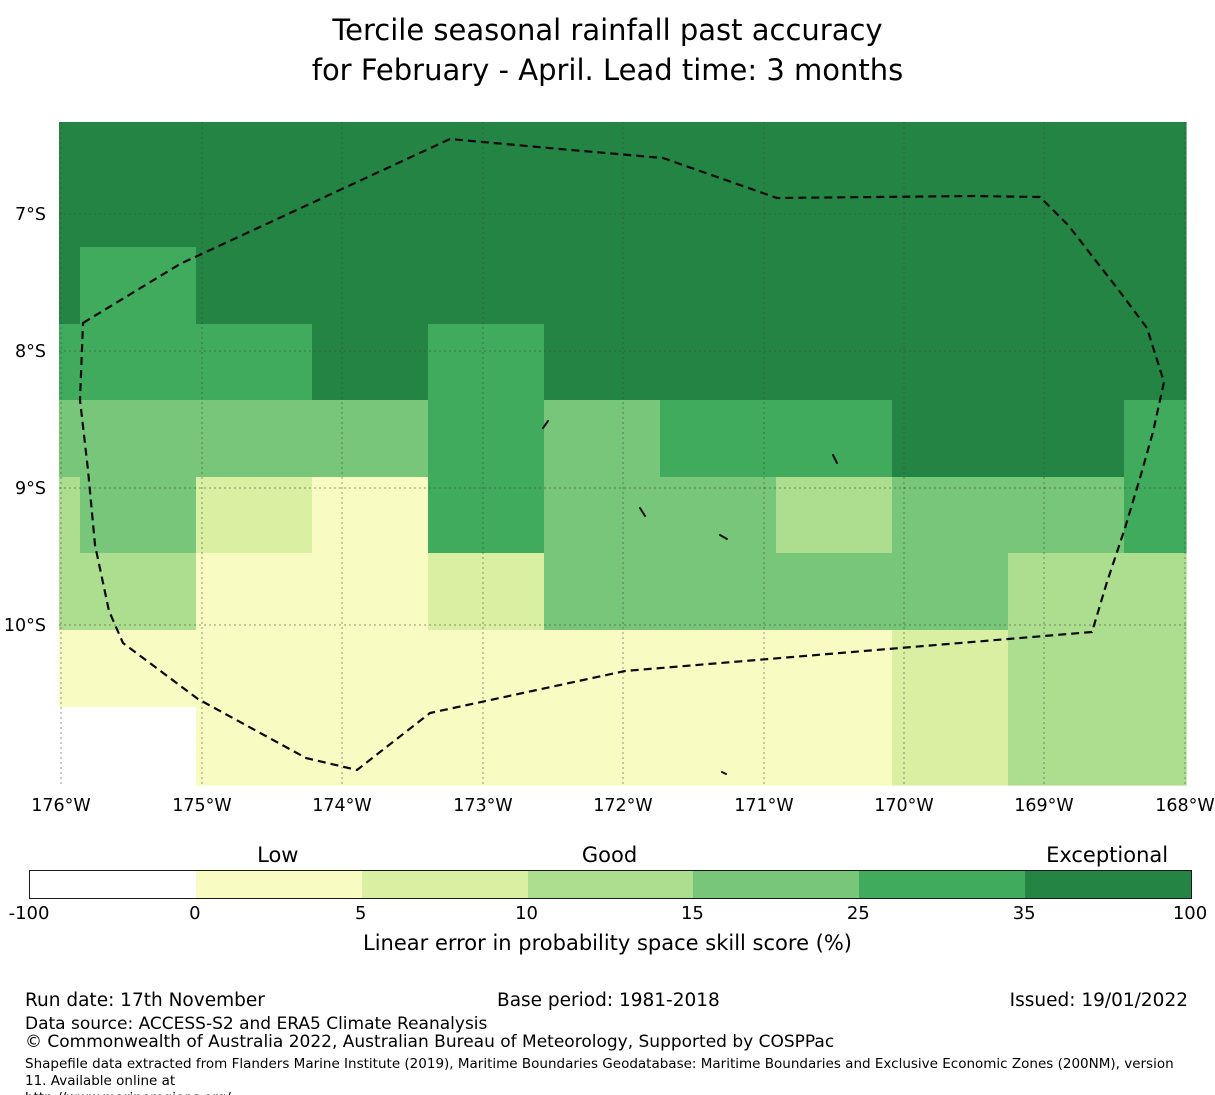 The width and height of the screenshot is (1215, 1095). Describe the element at coordinates (763, 806) in the screenshot. I see `lon-tick-label: 171°W` at that location.